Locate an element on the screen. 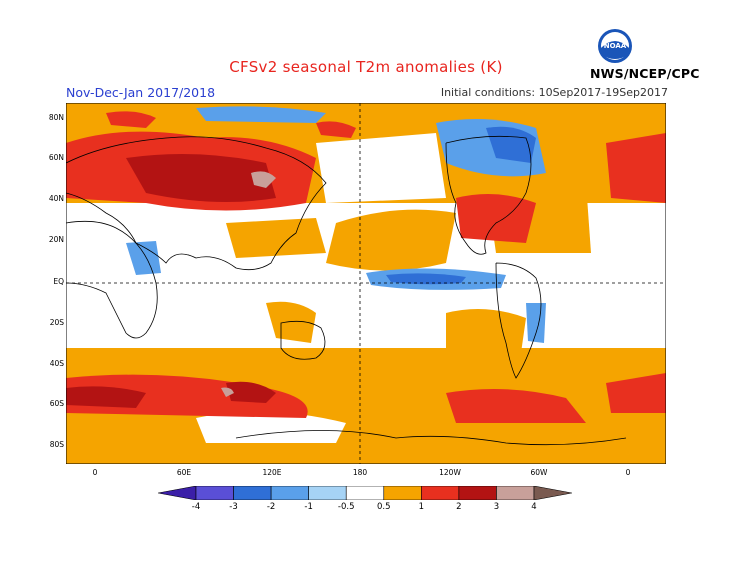 The width and height of the screenshot is (732, 565). lon-label-60e: 60E is located at coordinates (184, 472).